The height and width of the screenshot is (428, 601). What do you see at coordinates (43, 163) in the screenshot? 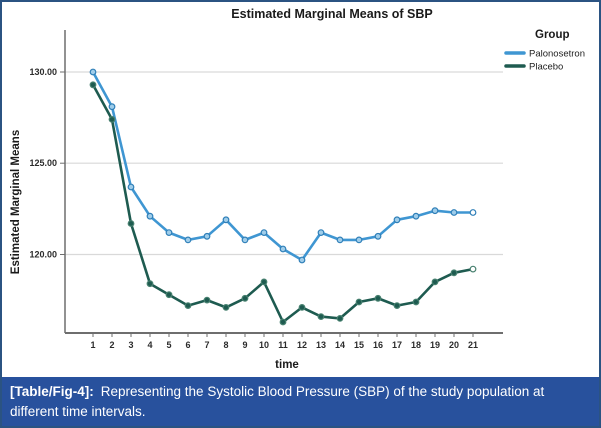
I see `y-tick-label: 125.00` at bounding box center [43, 163].